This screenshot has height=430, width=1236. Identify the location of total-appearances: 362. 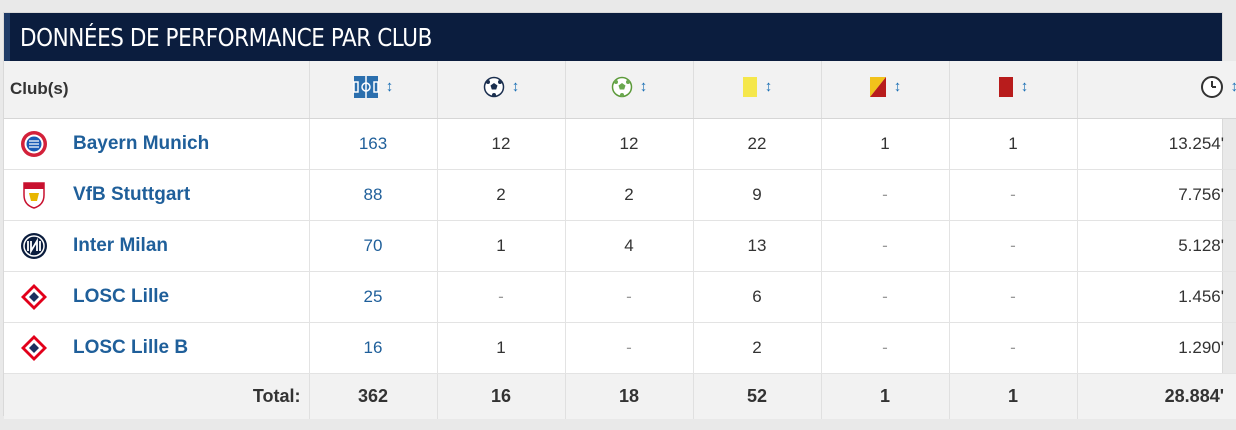
(373, 396).